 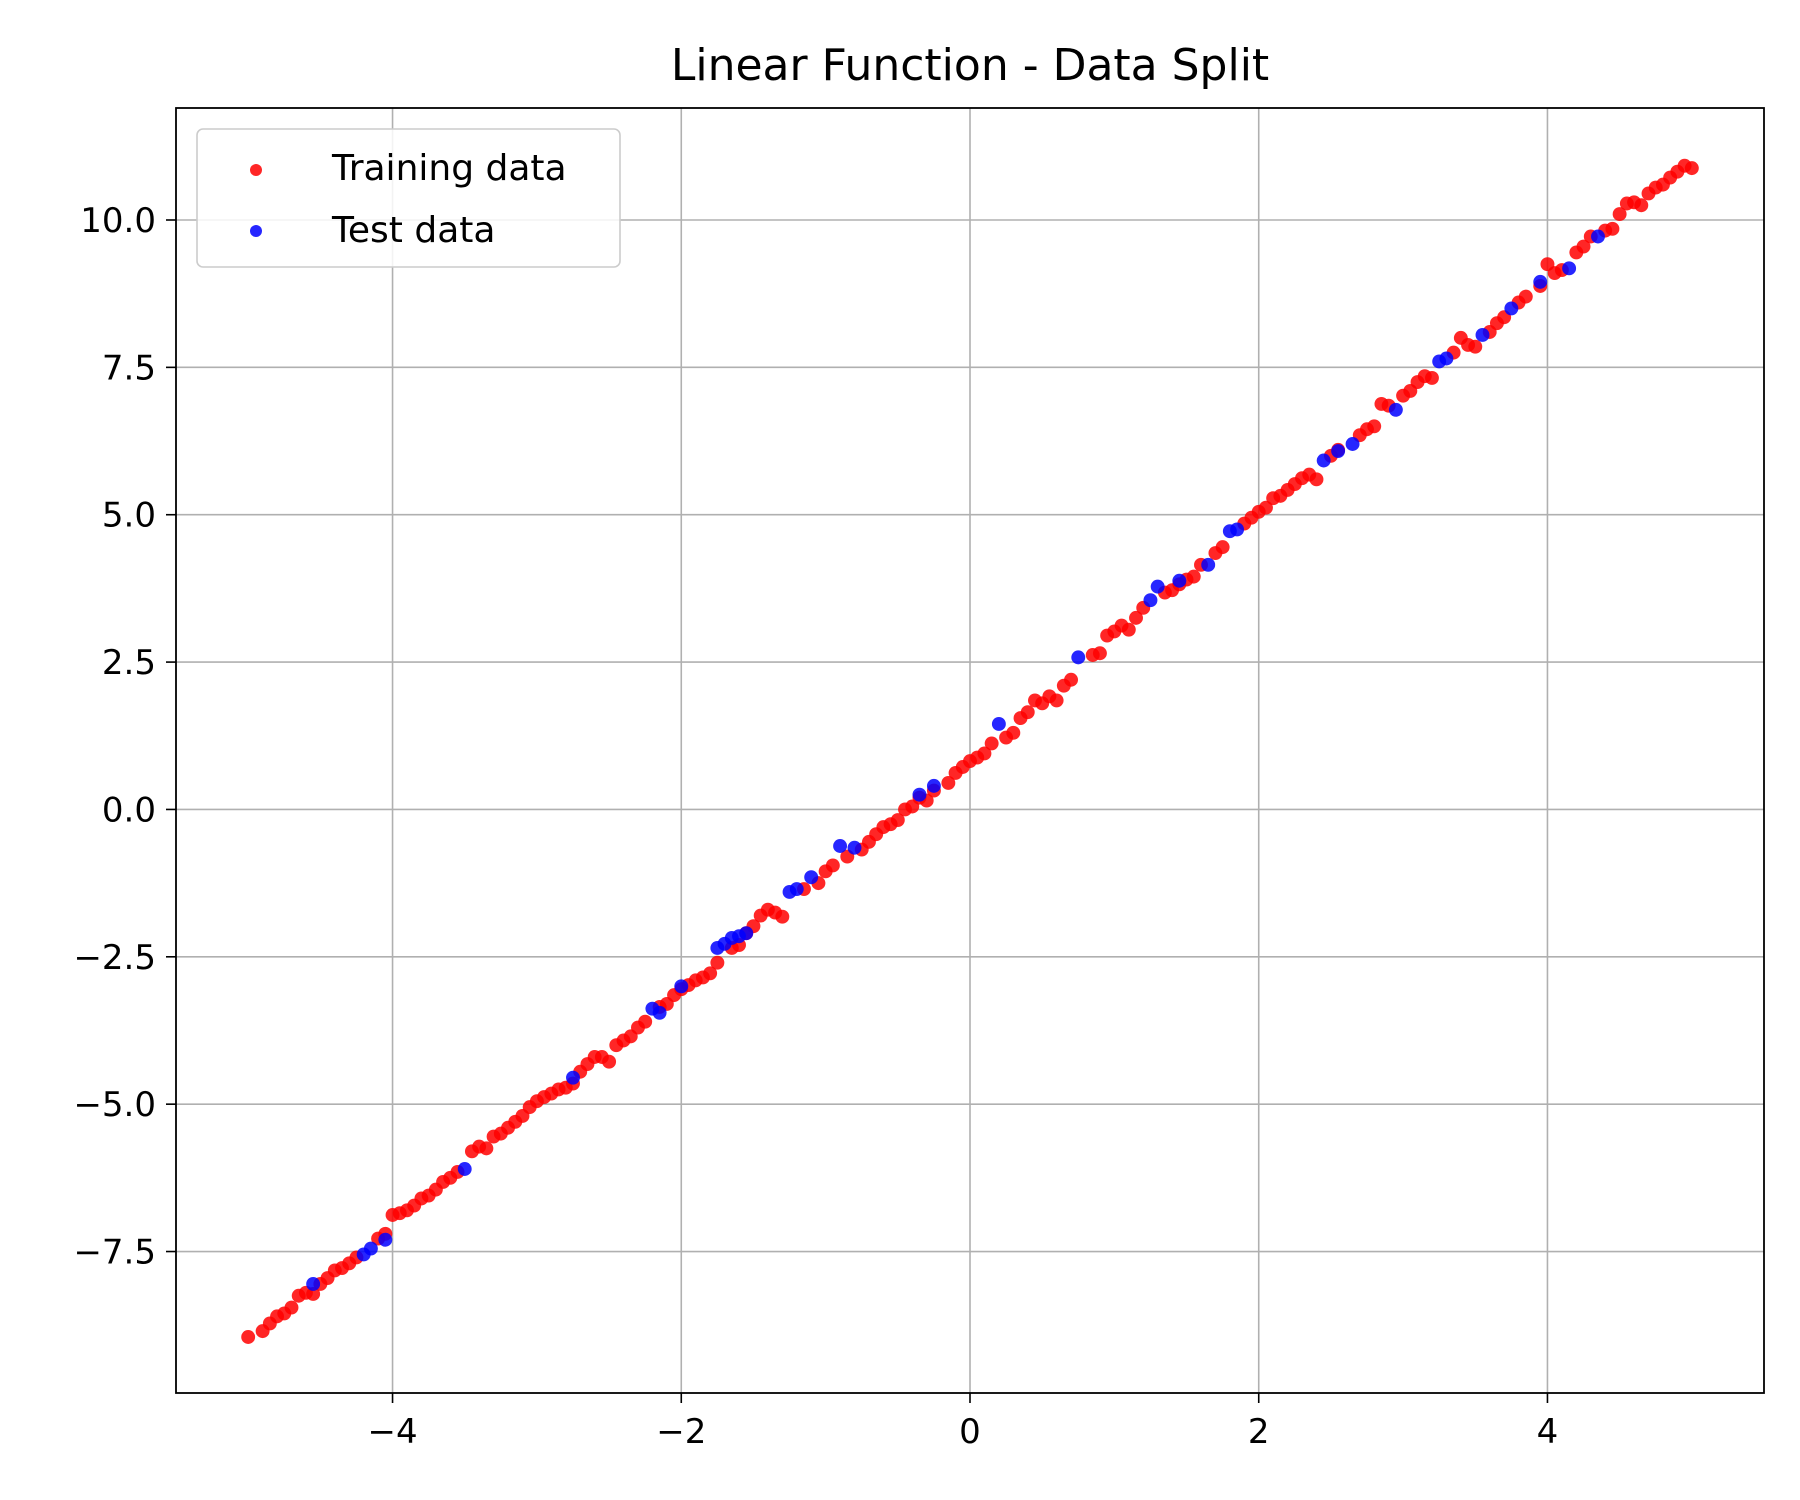 I want to click on legend-marker-test, so click(x=256, y=231).